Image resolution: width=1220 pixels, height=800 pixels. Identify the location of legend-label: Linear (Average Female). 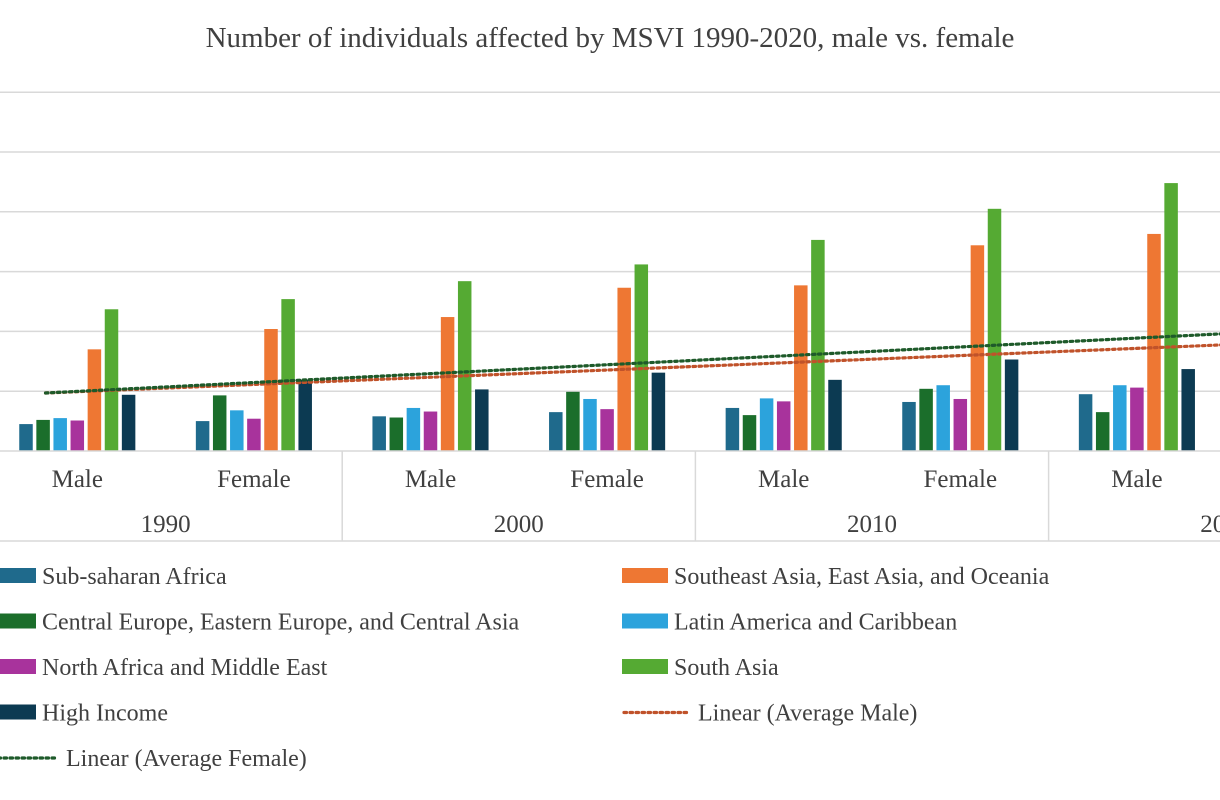
(186, 759).